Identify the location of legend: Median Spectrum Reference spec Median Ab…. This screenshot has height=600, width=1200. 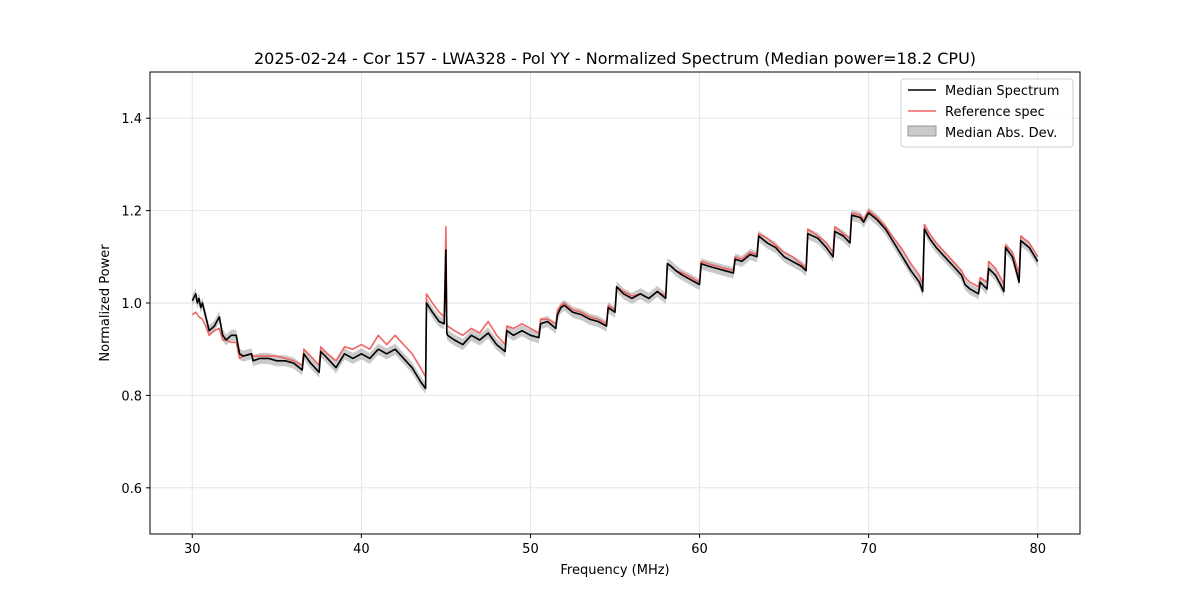
(987, 113).